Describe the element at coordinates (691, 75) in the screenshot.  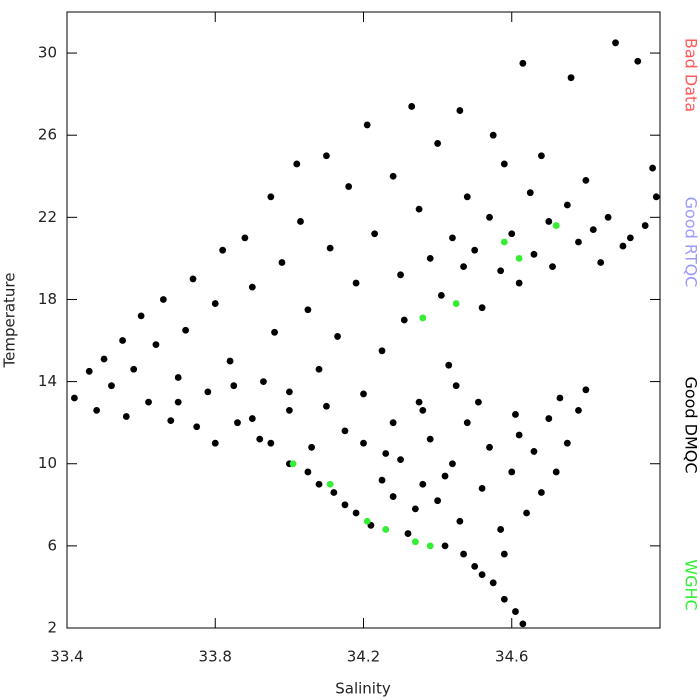
I see `legend-label: Bad Data` at that location.